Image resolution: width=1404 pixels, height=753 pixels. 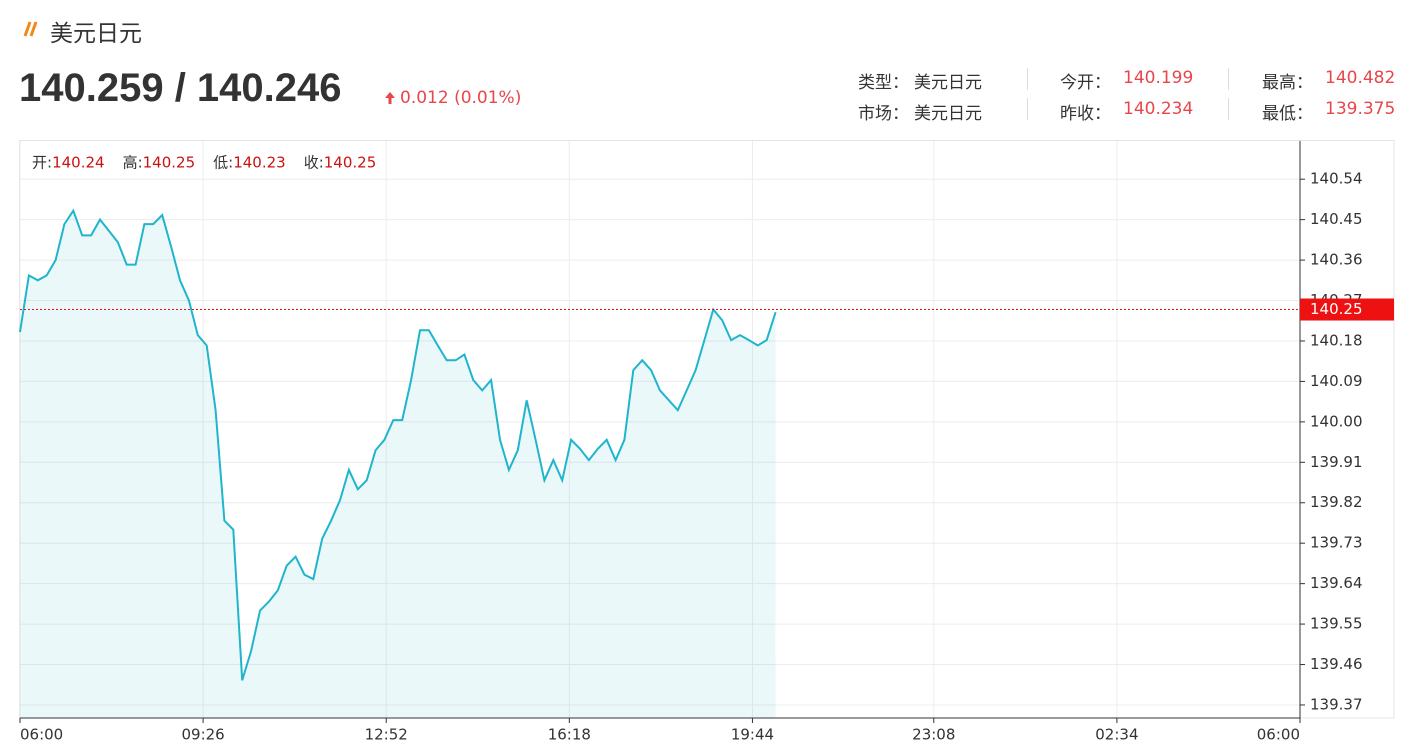 I want to click on ohlc-label: 高:, so click(x=133, y=163).